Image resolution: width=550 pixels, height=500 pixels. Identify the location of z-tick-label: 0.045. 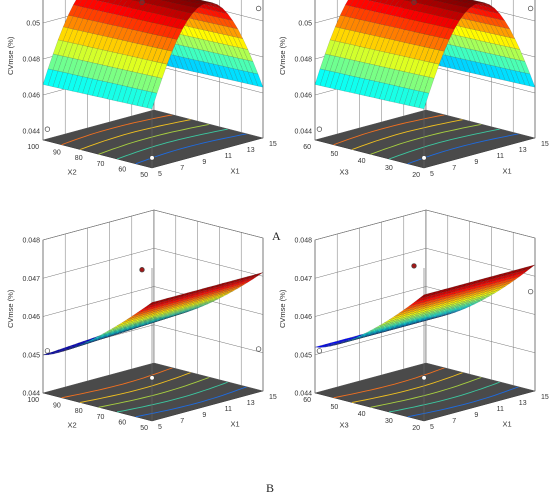
(31, 355).